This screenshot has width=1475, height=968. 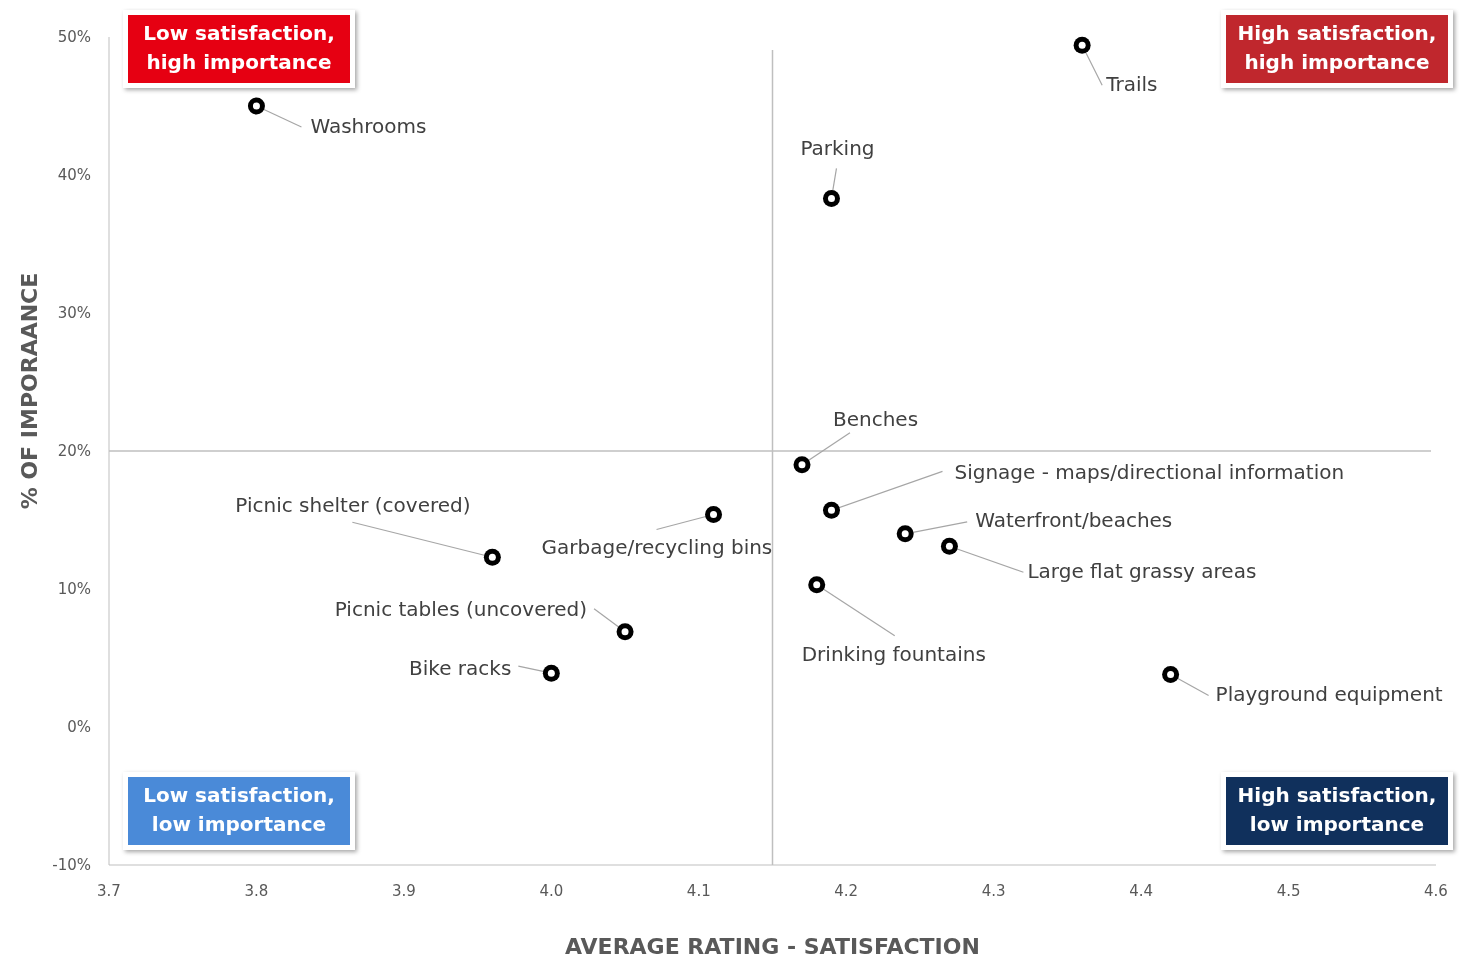 What do you see at coordinates (1141, 891) in the screenshot?
I see `x-tick-label: 4.4` at bounding box center [1141, 891].